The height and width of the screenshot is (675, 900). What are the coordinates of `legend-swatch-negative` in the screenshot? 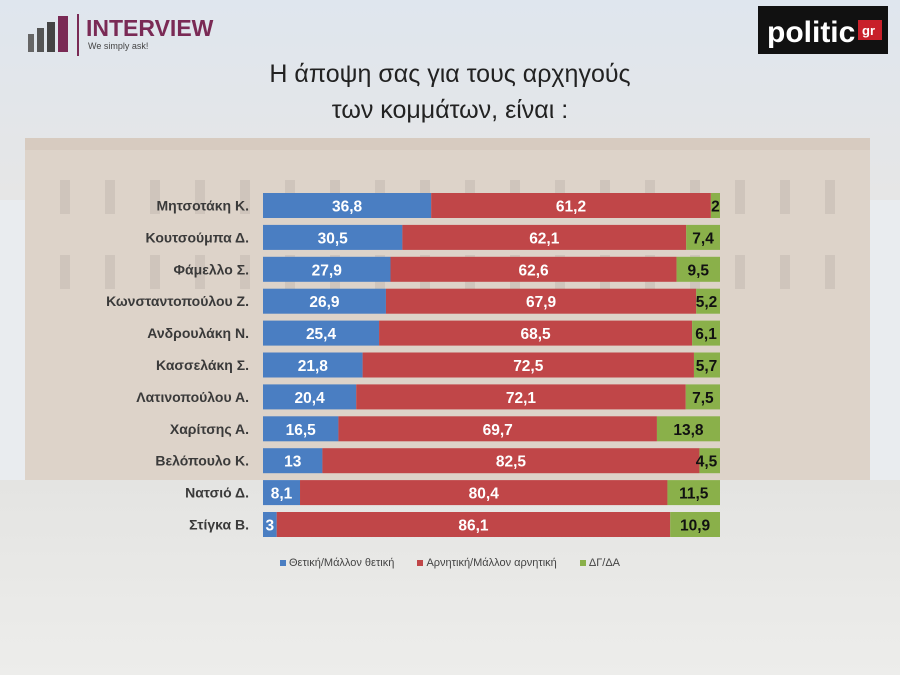 It's located at (420, 563).